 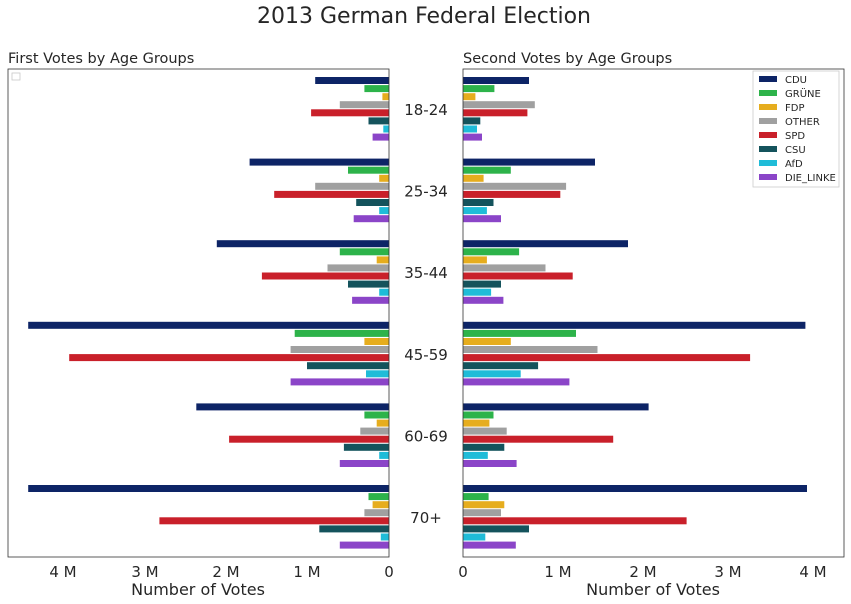 What do you see at coordinates (810, 178) in the screenshot?
I see `legend-label-die_linke: DIE_LINKE` at bounding box center [810, 178].